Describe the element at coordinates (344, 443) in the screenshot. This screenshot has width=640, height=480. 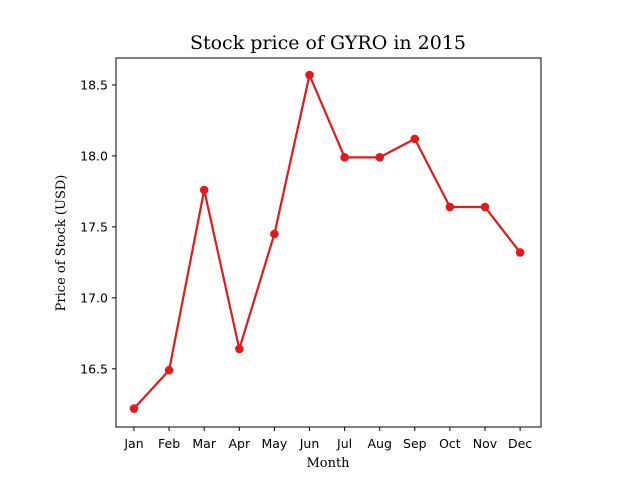
I see `x-tick-label: Jul` at that location.